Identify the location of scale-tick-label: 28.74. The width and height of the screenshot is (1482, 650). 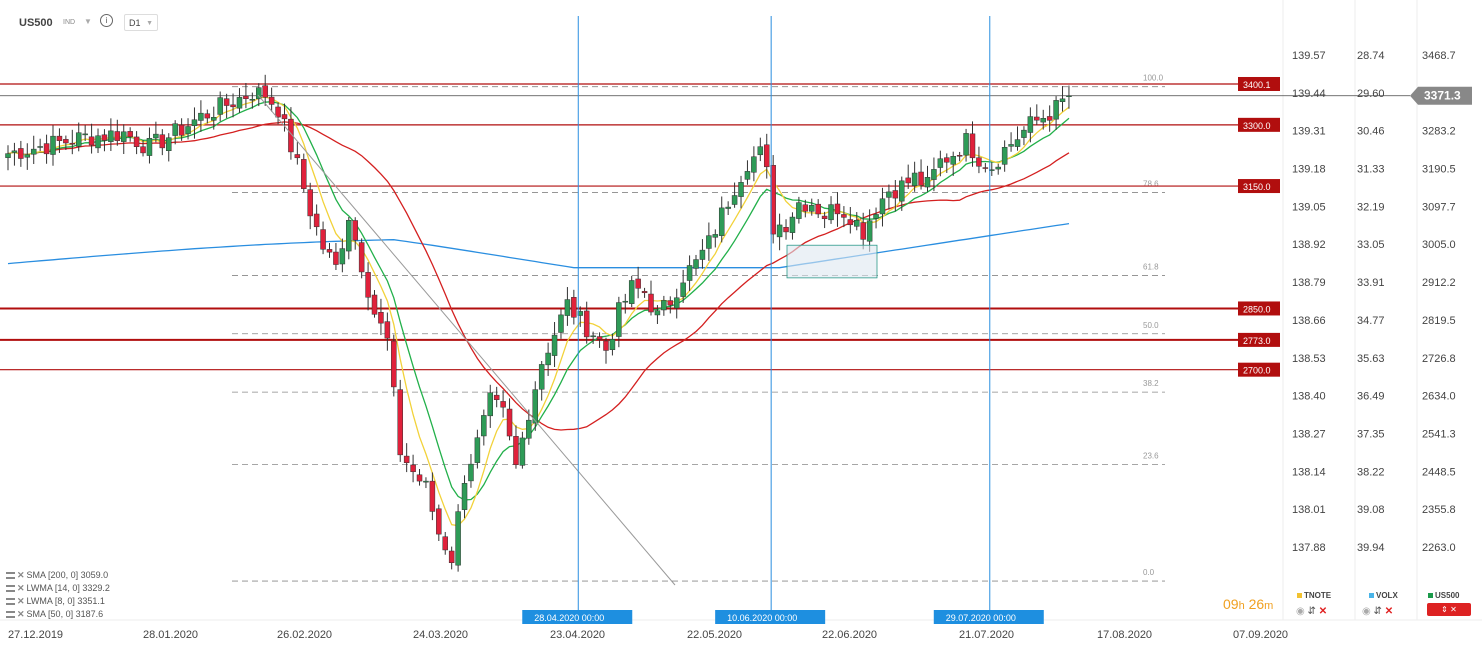
(1371, 56).